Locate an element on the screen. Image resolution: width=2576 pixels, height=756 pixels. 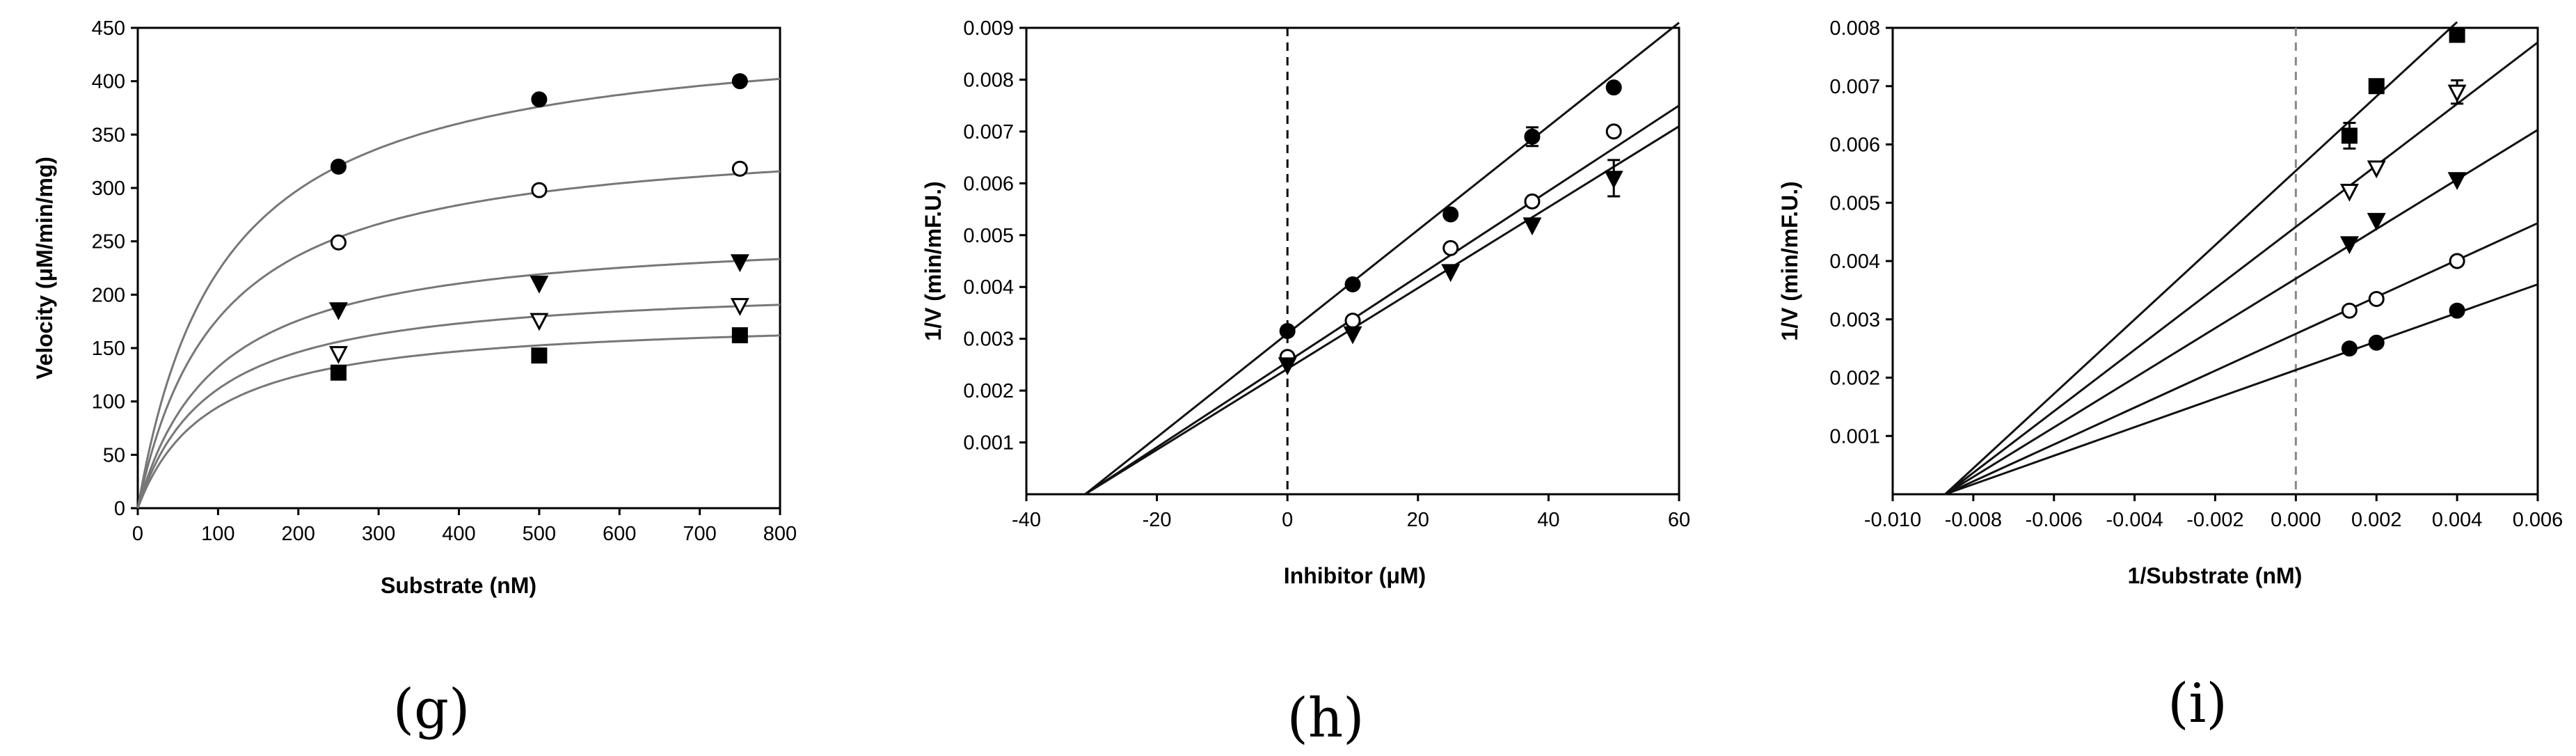
x-tick-label-g: 800 is located at coordinates (780, 534).